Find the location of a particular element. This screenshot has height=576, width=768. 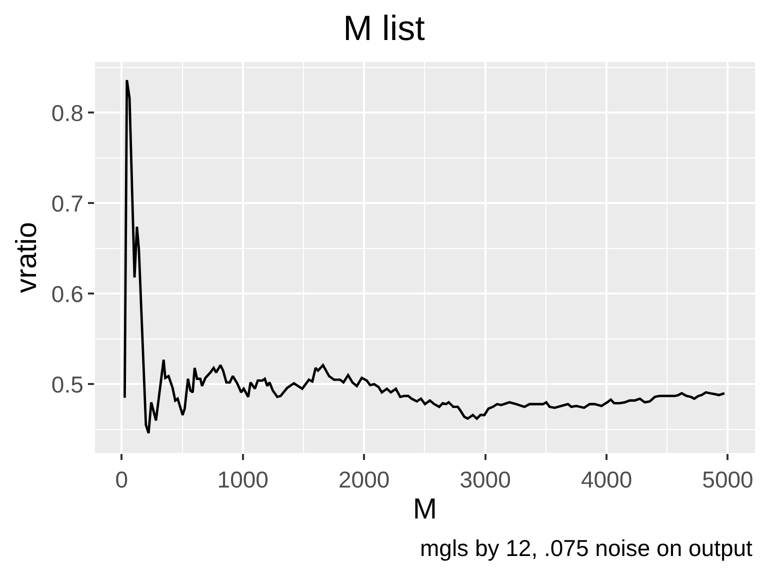

text: mgls by 12, .075 noise on output is located at coordinates (587, 548).